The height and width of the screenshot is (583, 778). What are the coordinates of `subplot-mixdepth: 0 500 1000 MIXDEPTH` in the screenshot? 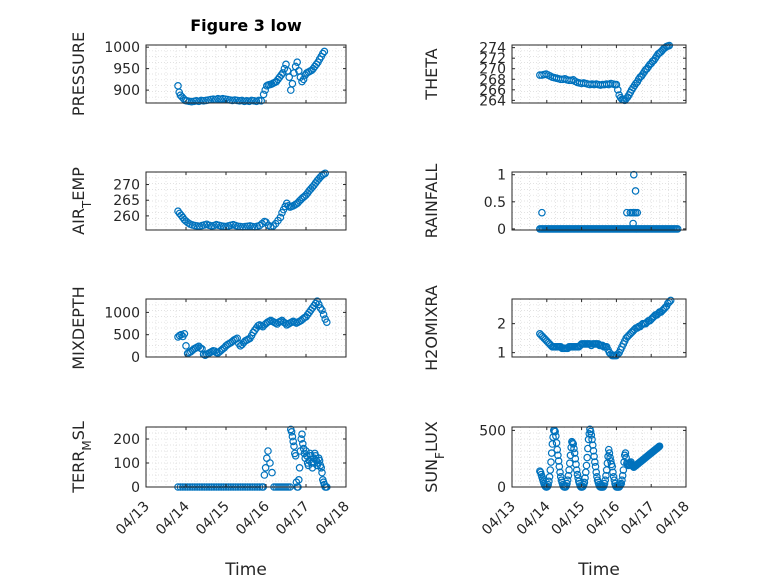 It's located at (208, 328).